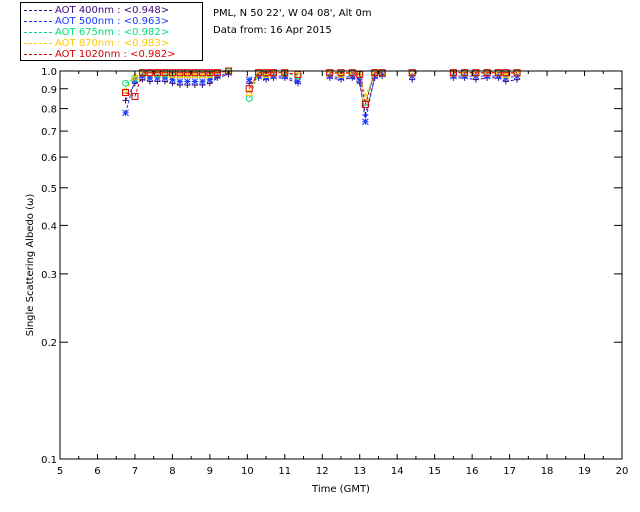 The image size is (640, 512). Describe the element at coordinates (622, 471) in the screenshot. I see `x-tick-label: 20` at that location.